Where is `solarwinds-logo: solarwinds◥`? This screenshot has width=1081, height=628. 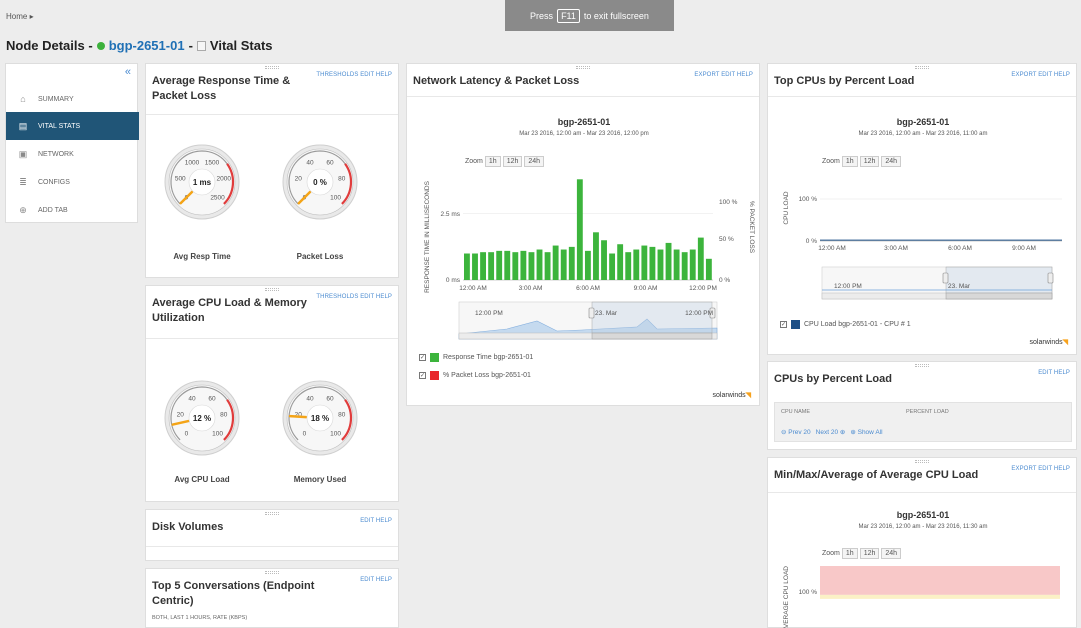 solarwinds-logo: solarwinds◥ is located at coordinates (1049, 342).